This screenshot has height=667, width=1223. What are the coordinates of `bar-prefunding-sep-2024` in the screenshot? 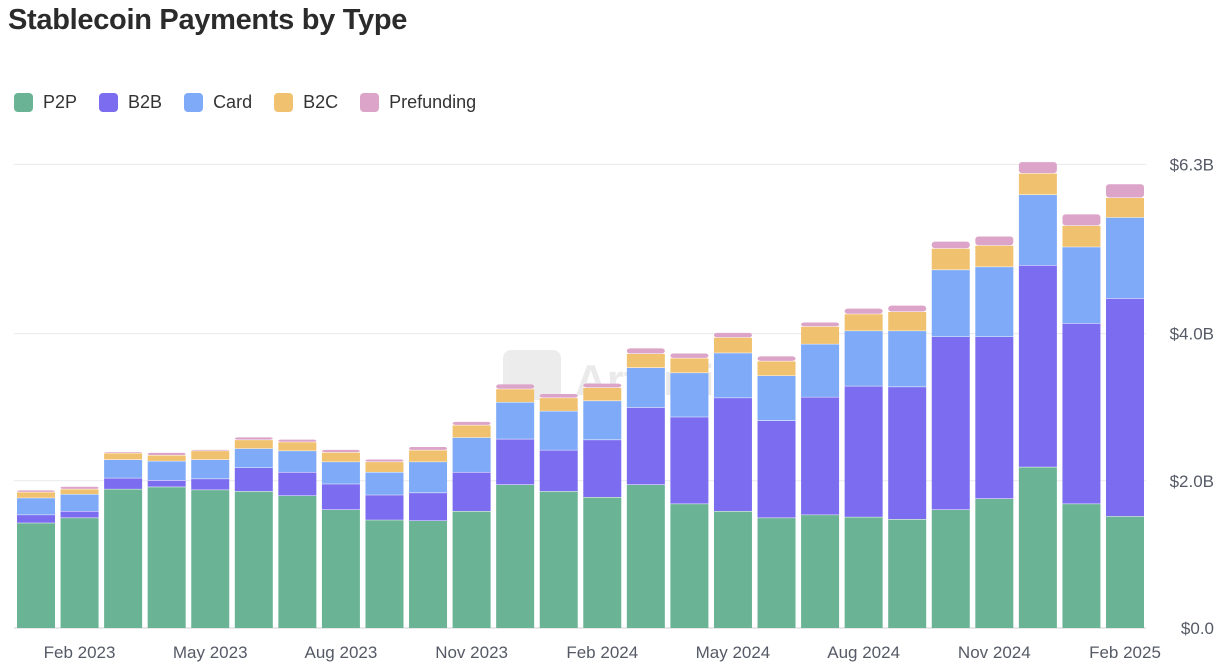 It's located at (907, 308).